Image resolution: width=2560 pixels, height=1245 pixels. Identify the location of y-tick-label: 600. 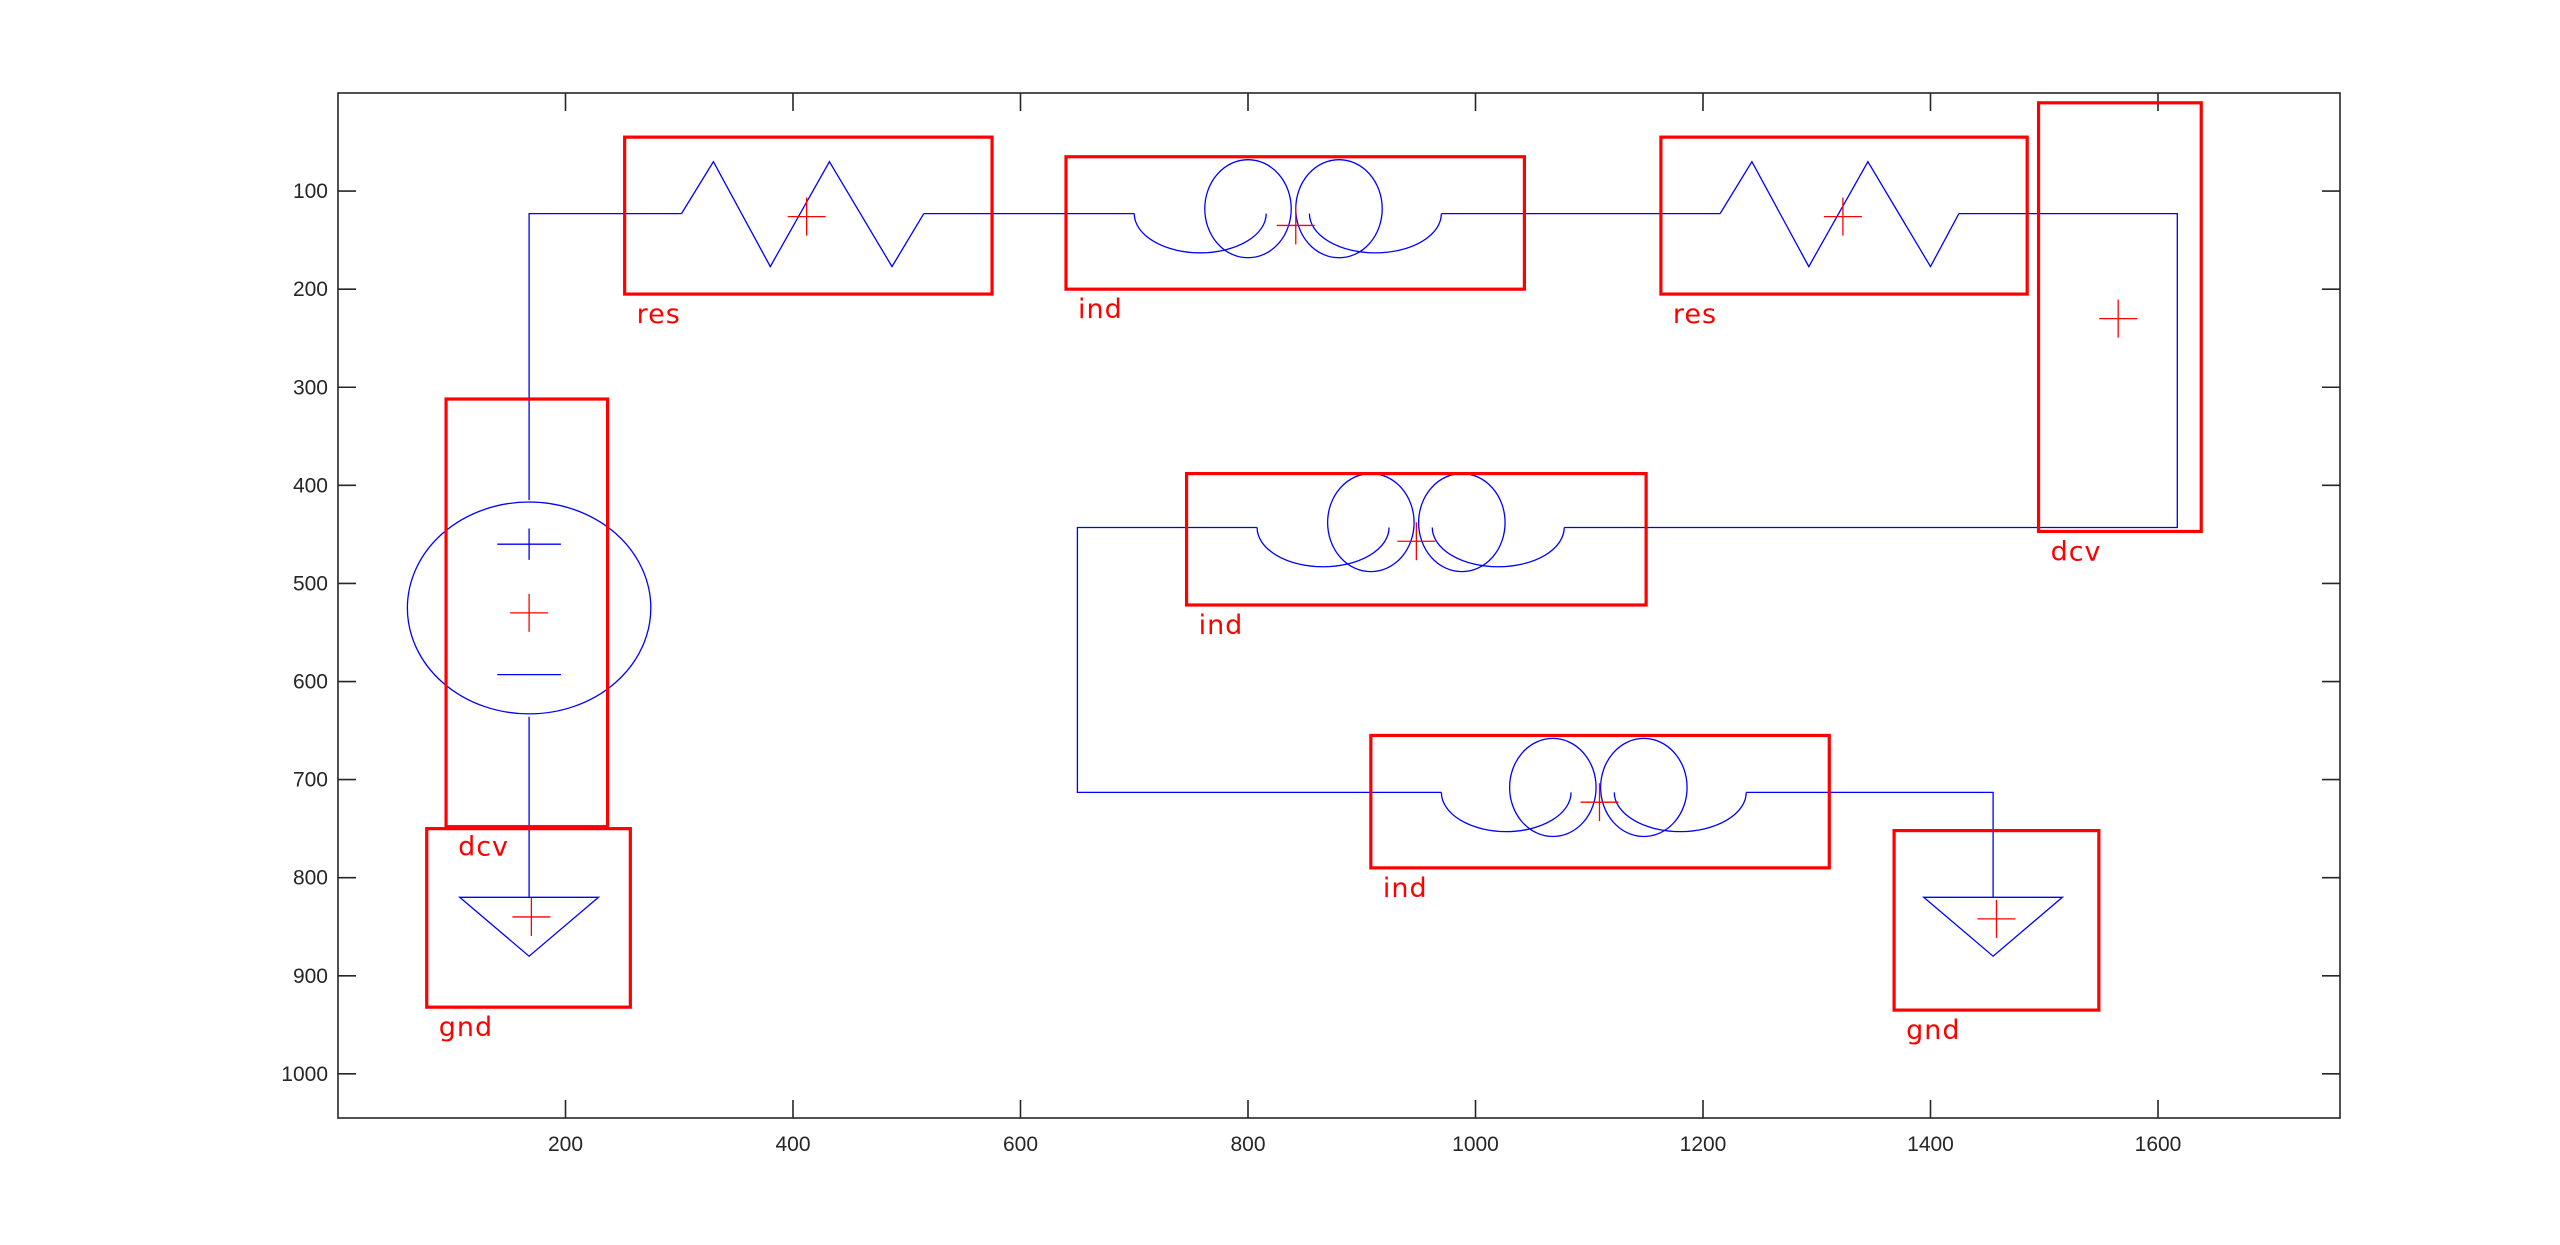
(310, 682).